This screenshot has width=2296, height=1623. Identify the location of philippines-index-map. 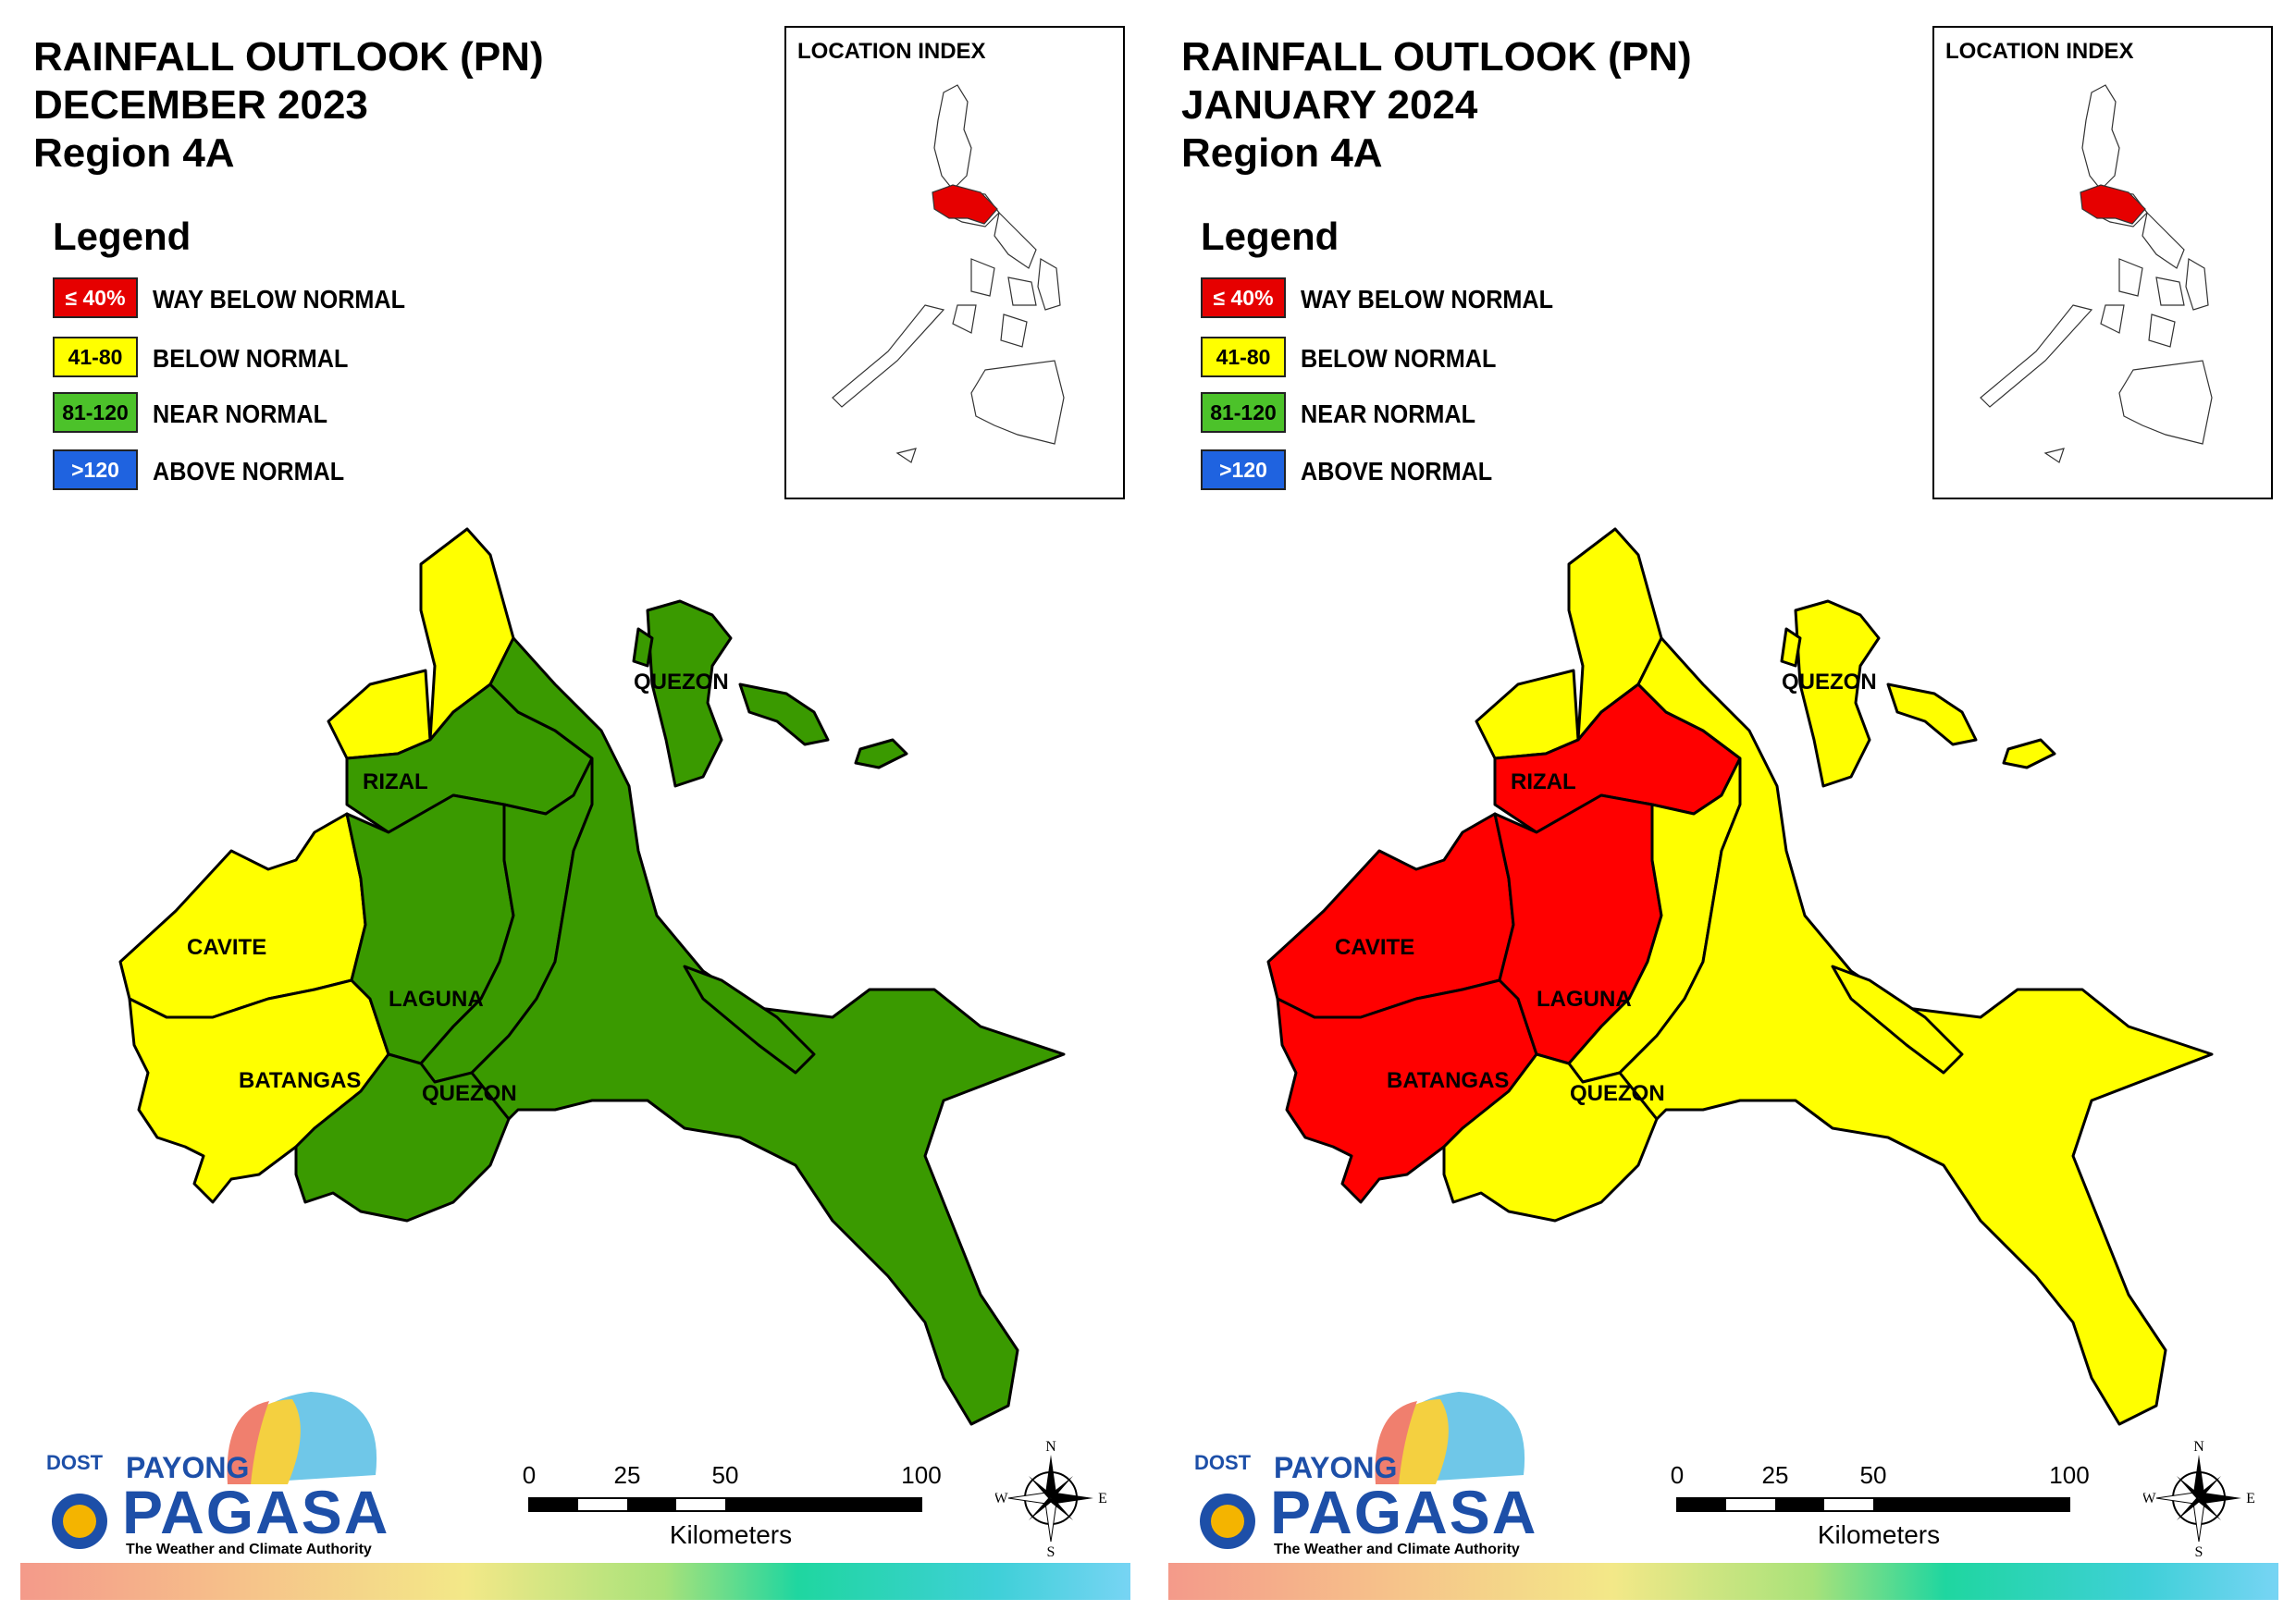
(949, 273).